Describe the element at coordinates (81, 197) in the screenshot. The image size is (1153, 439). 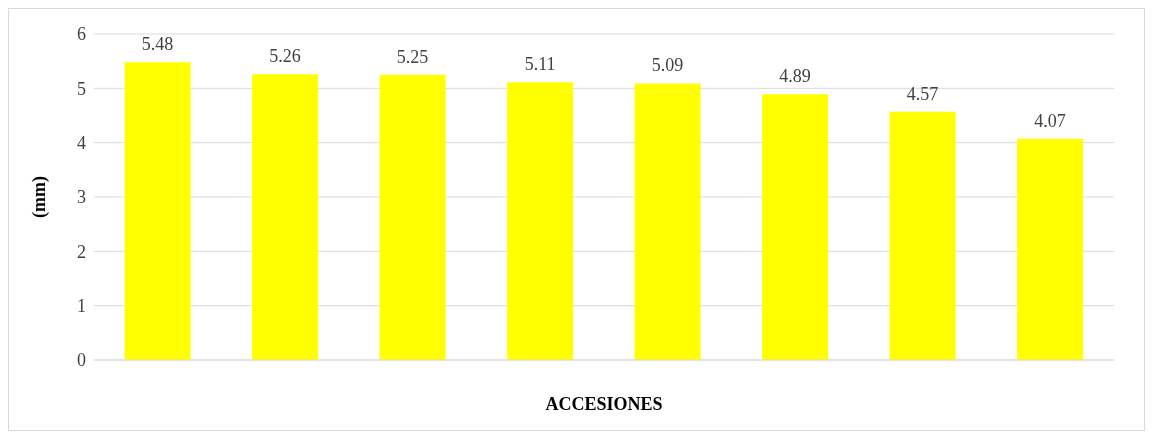
I see `y-tick-label: 3` at that location.